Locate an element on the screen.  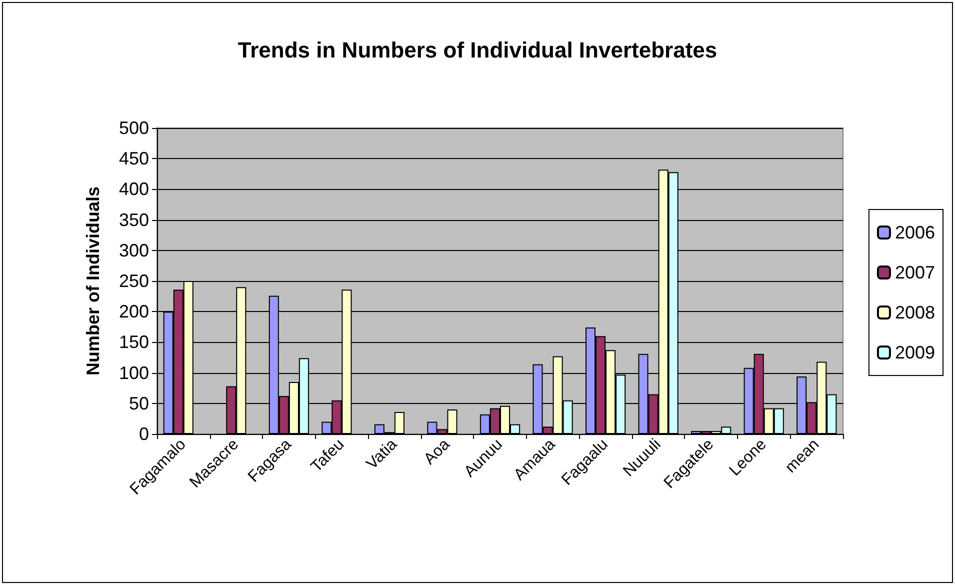
y-tick-label: 50 is located at coordinates (138, 403).